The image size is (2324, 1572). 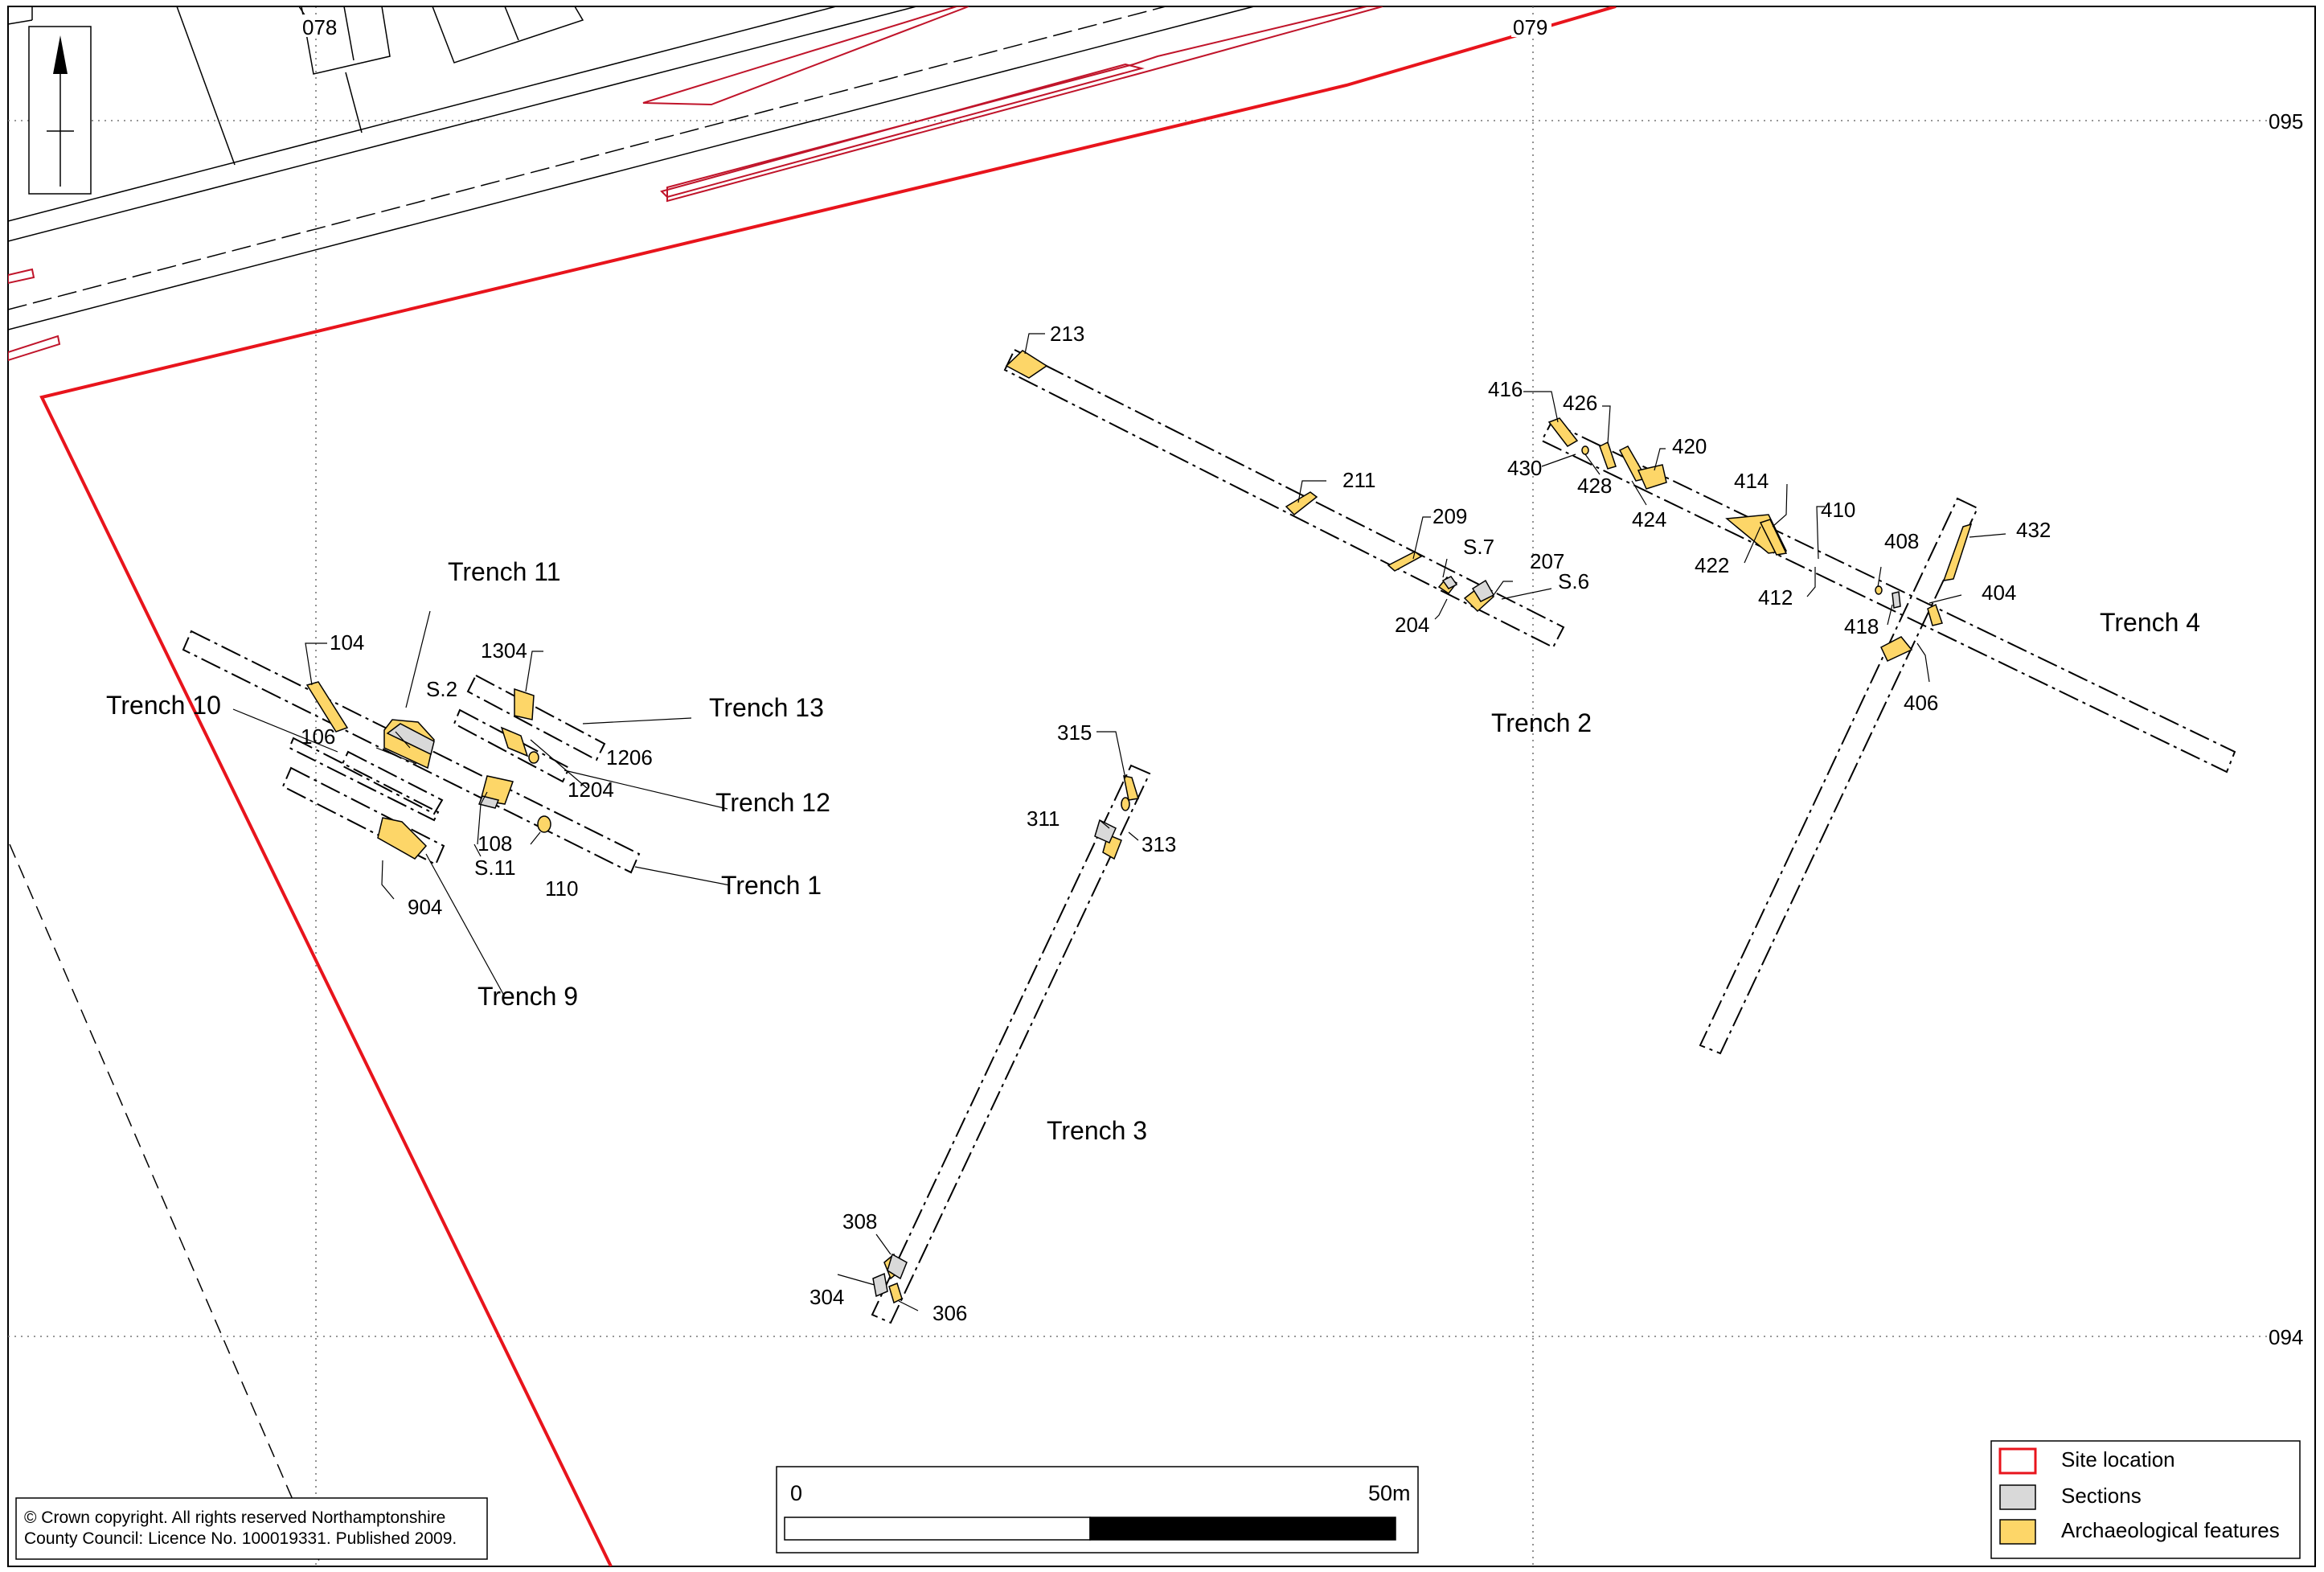 I want to click on trench-1-label: Trench 1, so click(x=771, y=885).